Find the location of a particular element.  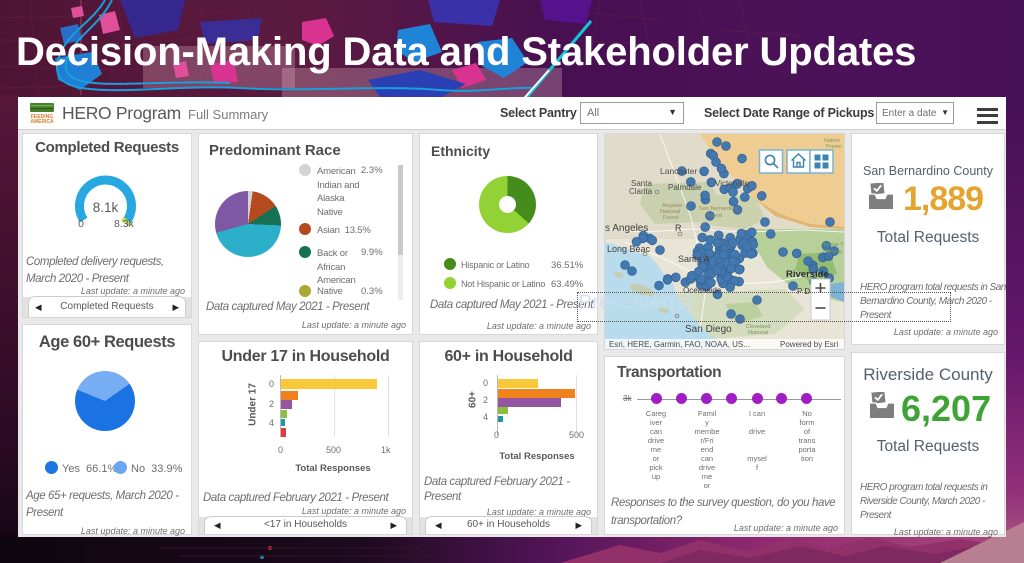

svg-text: Nationa is located at coordinates (833, 252).